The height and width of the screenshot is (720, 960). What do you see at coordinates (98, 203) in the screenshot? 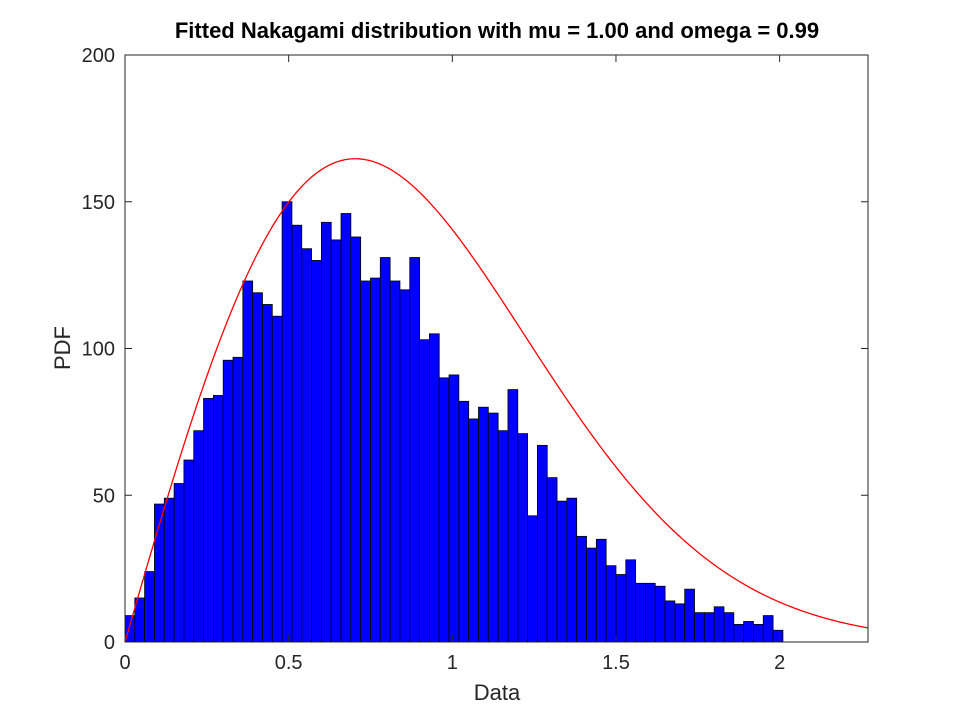
I see `y-tick-label: 150` at bounding box center [98, 203].